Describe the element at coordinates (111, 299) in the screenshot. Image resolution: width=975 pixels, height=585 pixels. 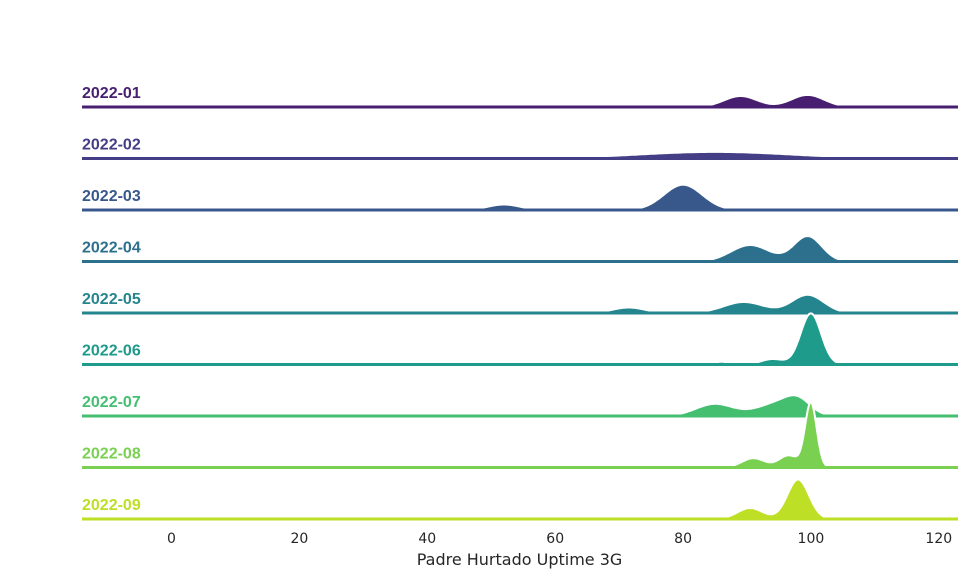
I see `row-label: 2022-05` at that location.